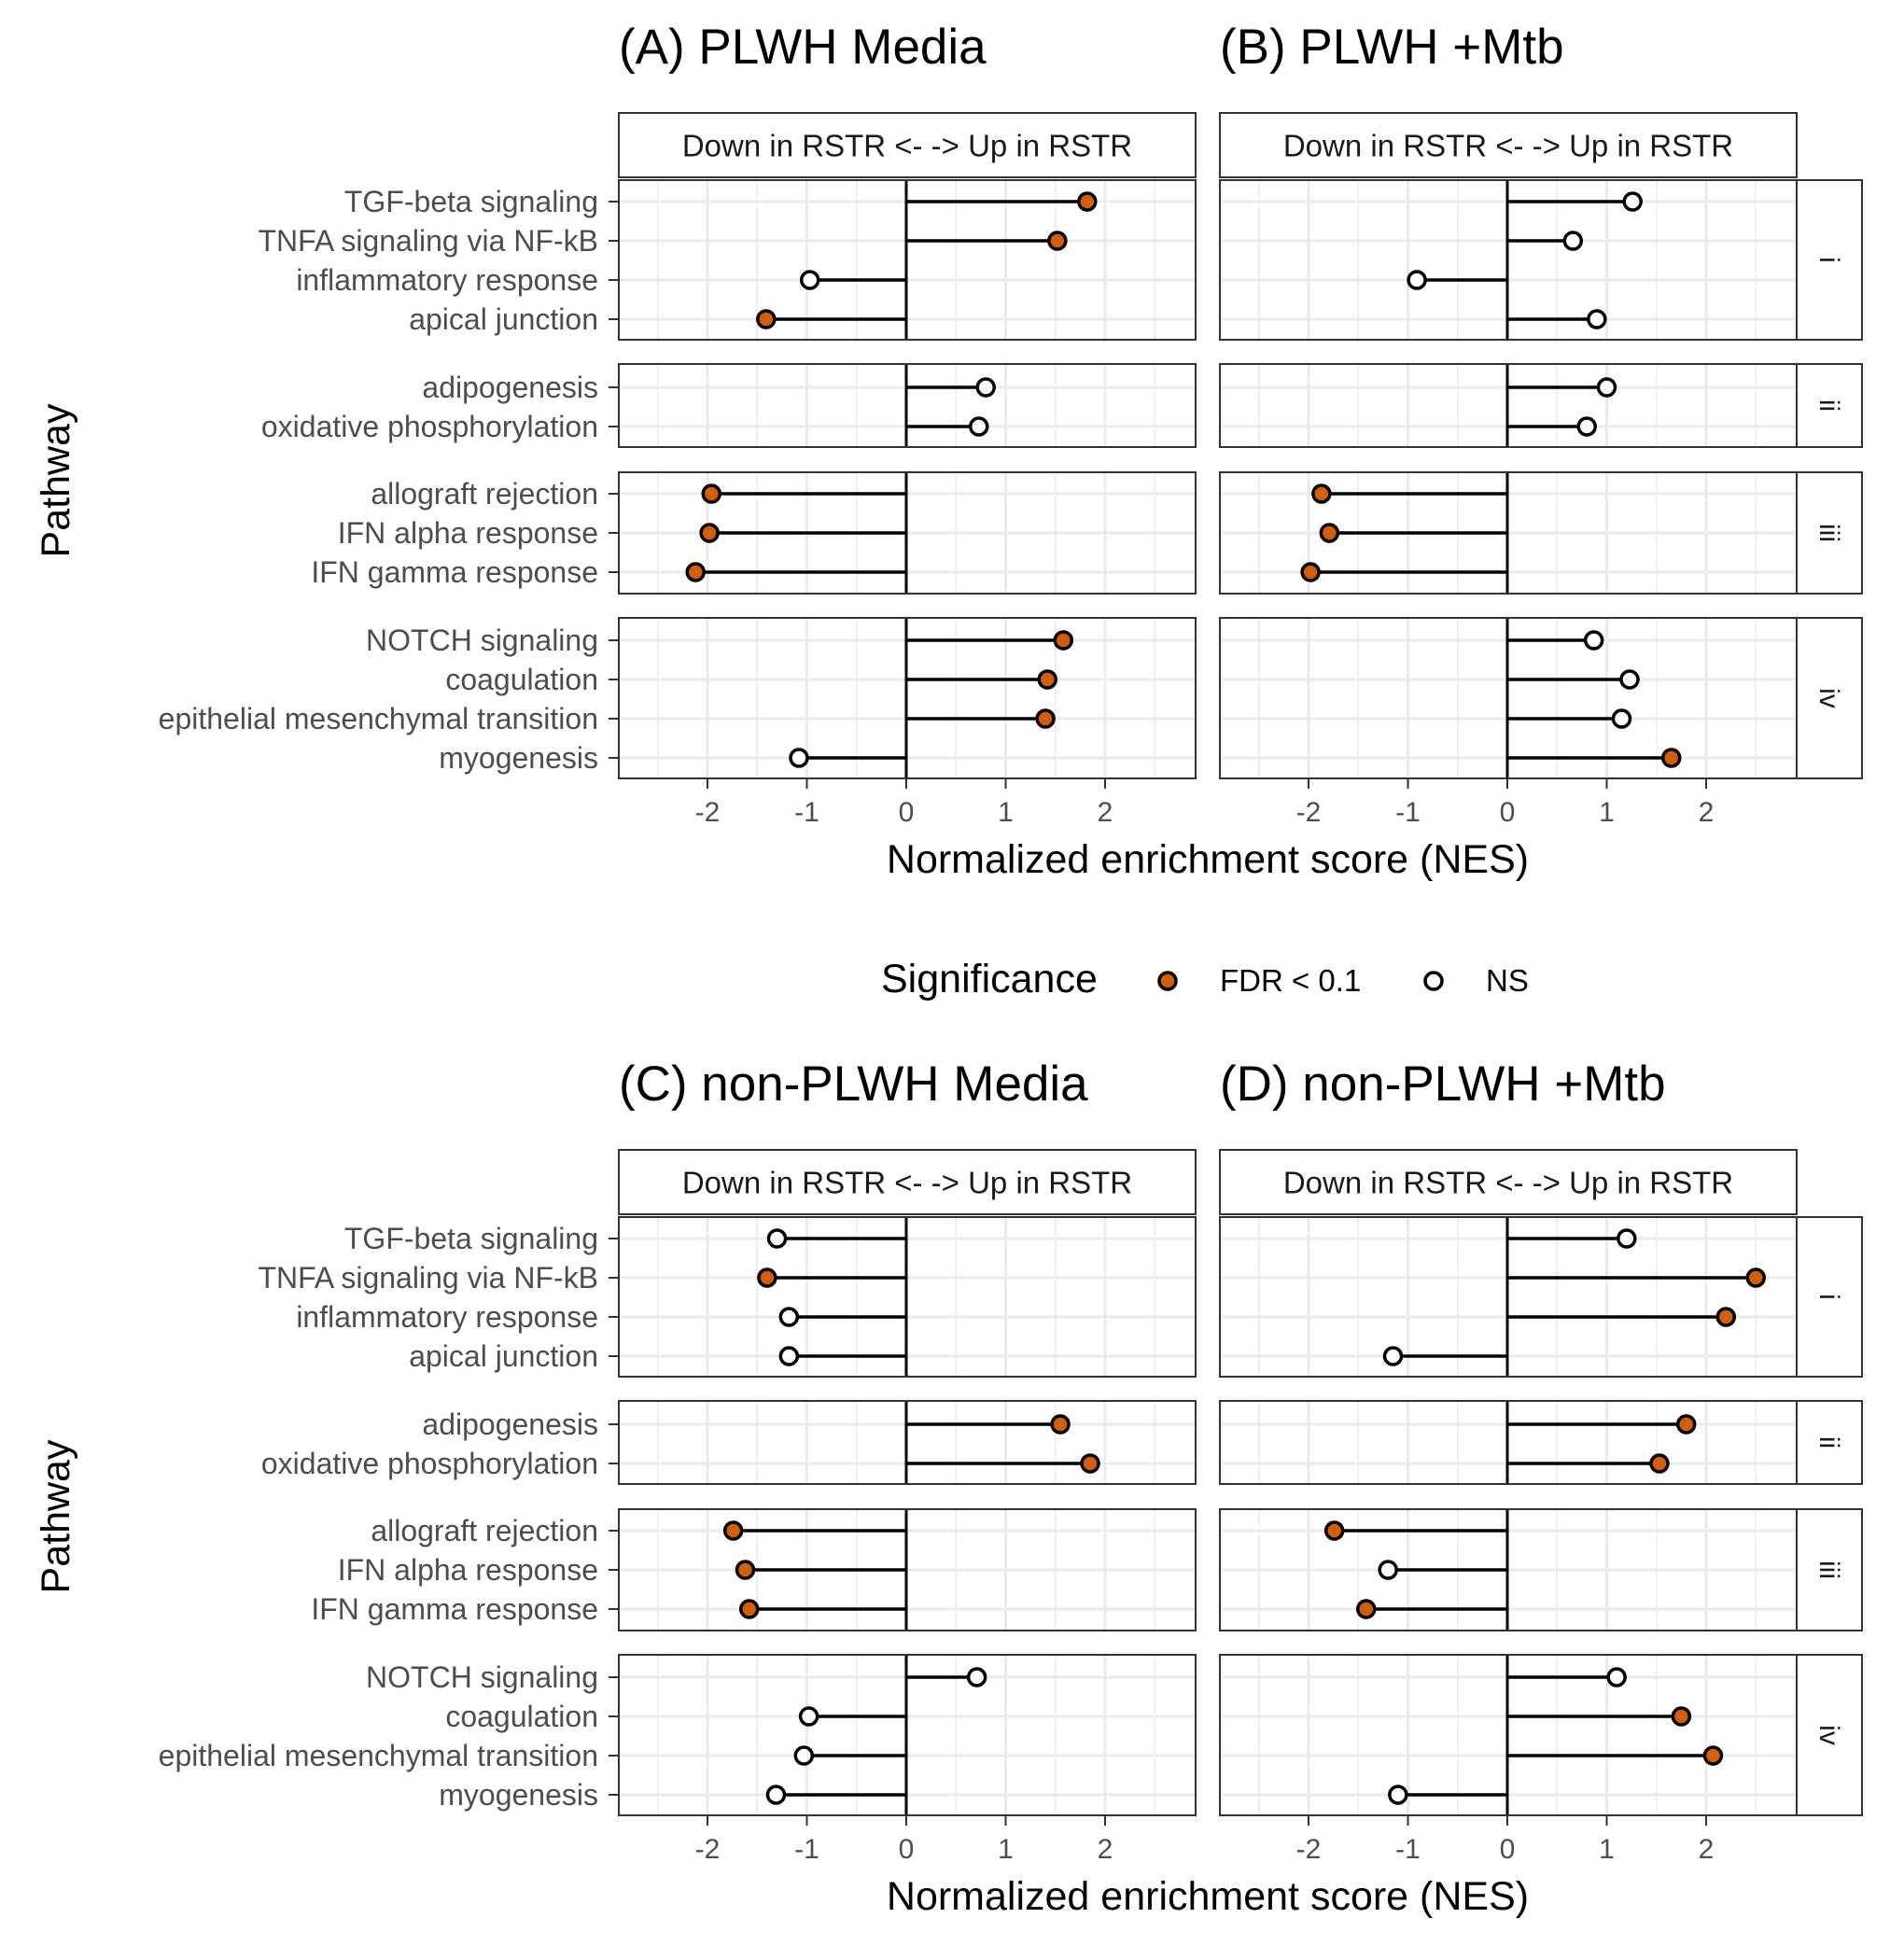 This screenshot has width=1904, height=1960. Describe the element at coordinates (56, 1516) in the screenshot. I see `y-axis-title: Pathway` at that location.